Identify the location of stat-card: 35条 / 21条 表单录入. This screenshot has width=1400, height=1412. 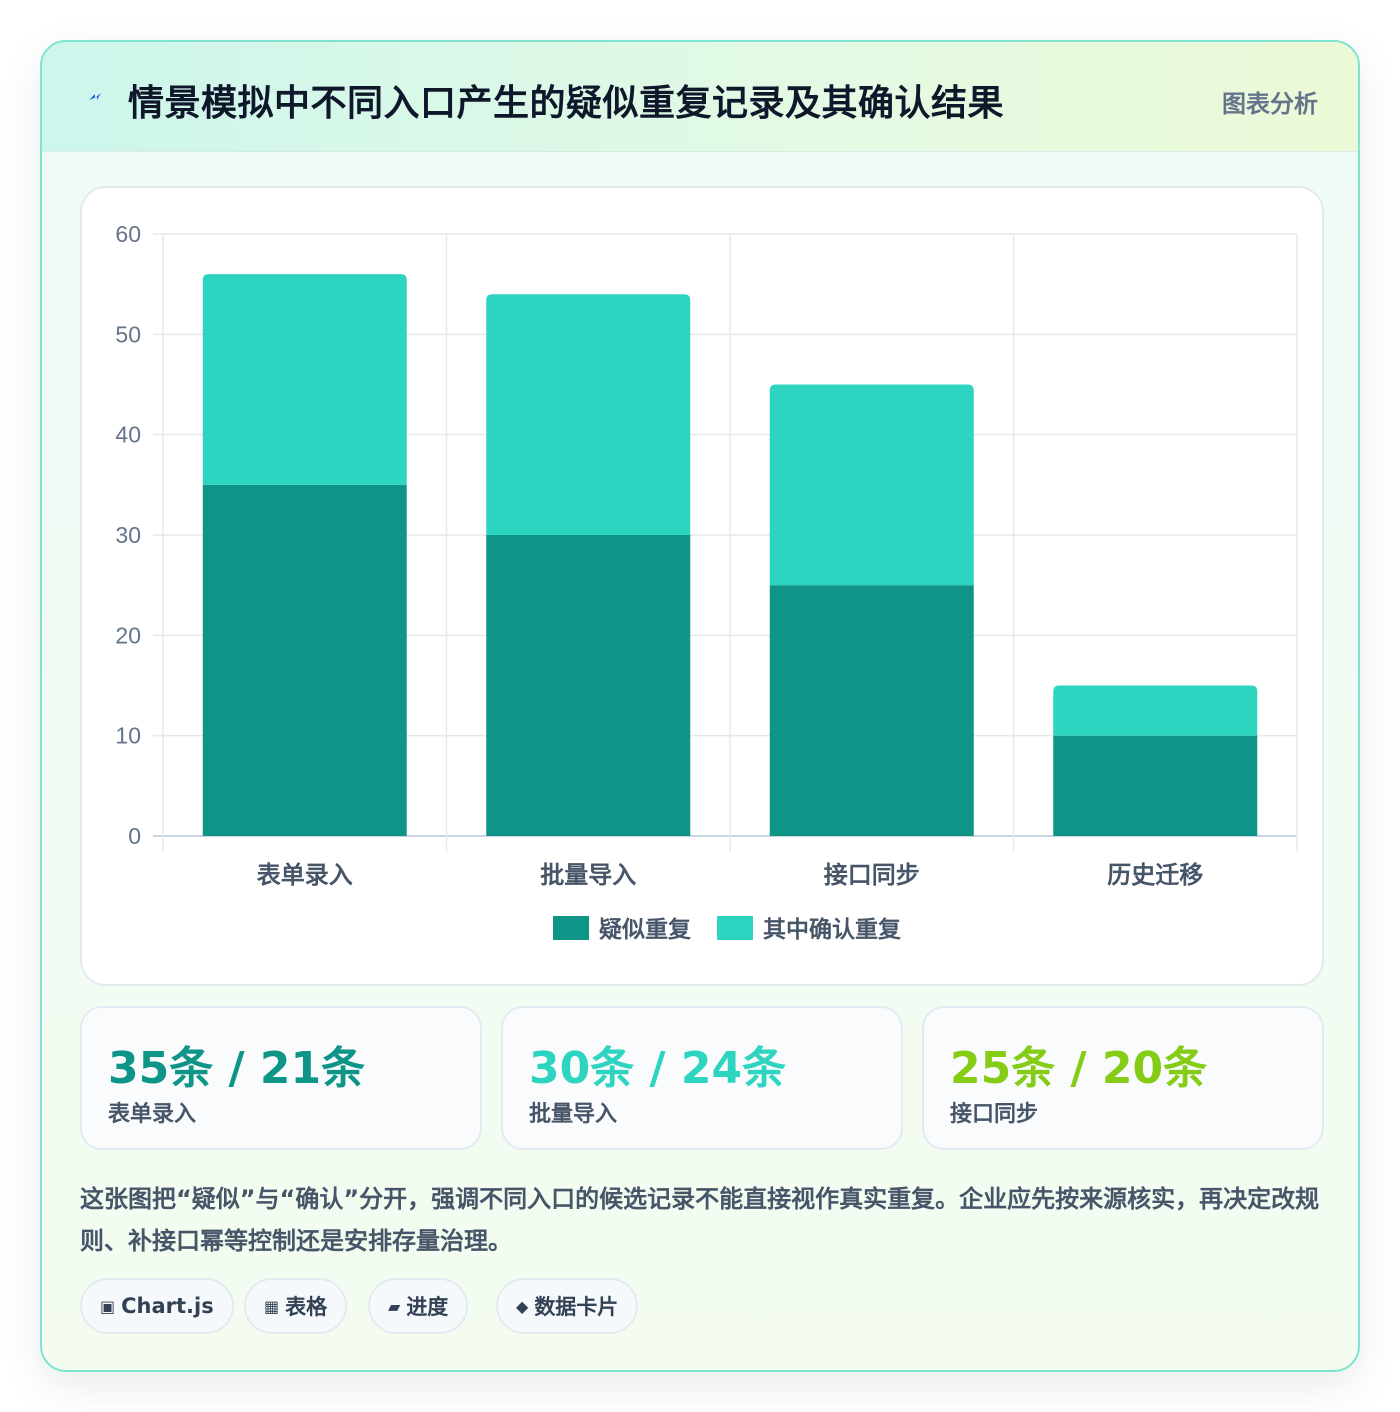
(281, 1078).